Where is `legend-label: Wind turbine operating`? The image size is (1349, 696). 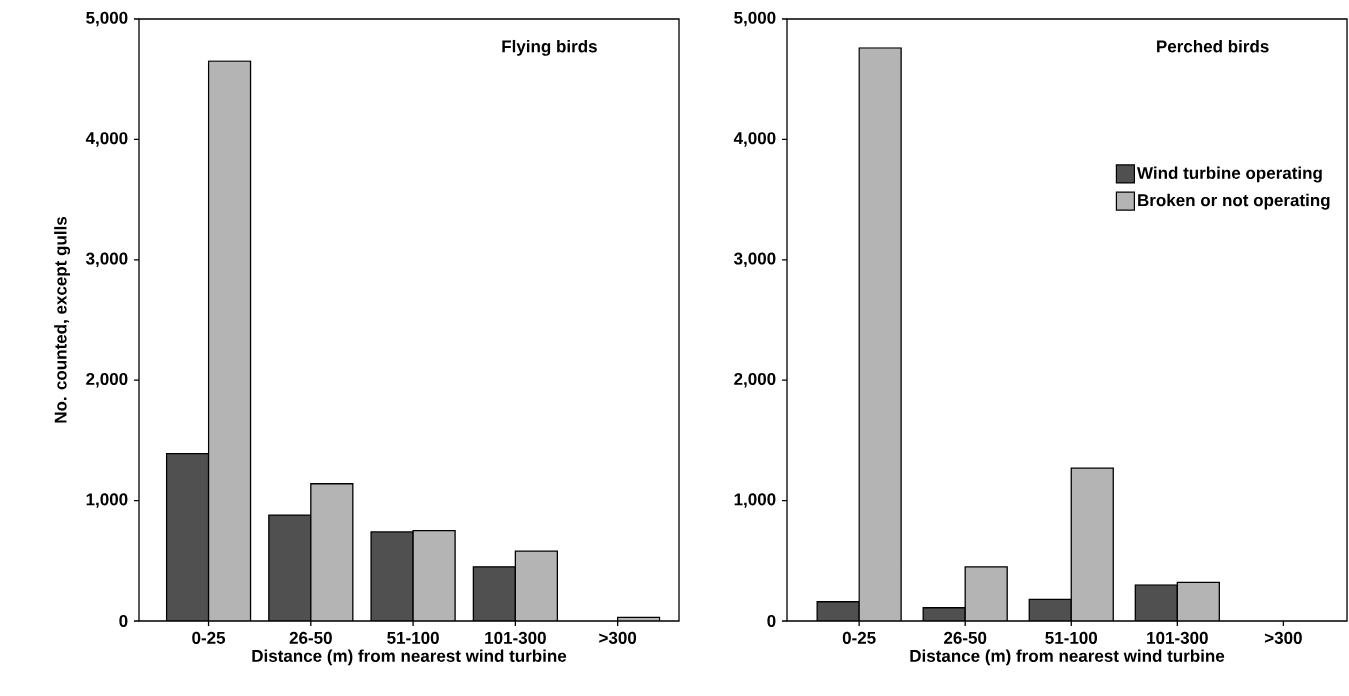
legend-label: Wind turbine operating is located at coordinates (1229, 174).